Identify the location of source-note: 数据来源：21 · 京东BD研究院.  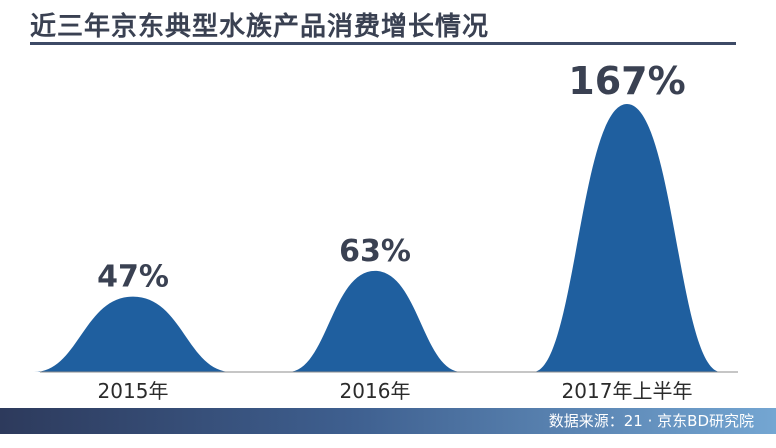
(651, 421).